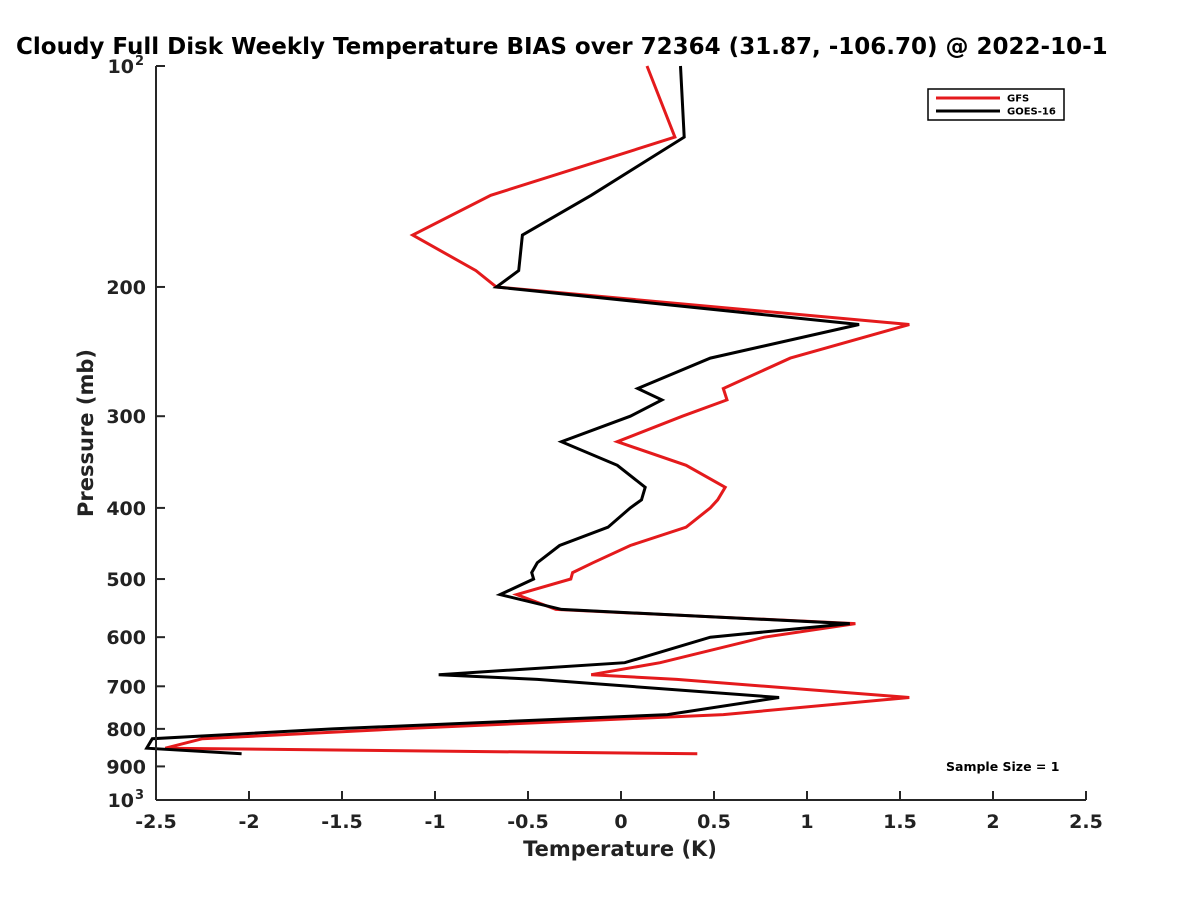 The image size is (1200, 900). What do you see at coordinates (992, 822) in the screenshot?
I see `x-tick-label: 2` at bounding box center [992, 822].